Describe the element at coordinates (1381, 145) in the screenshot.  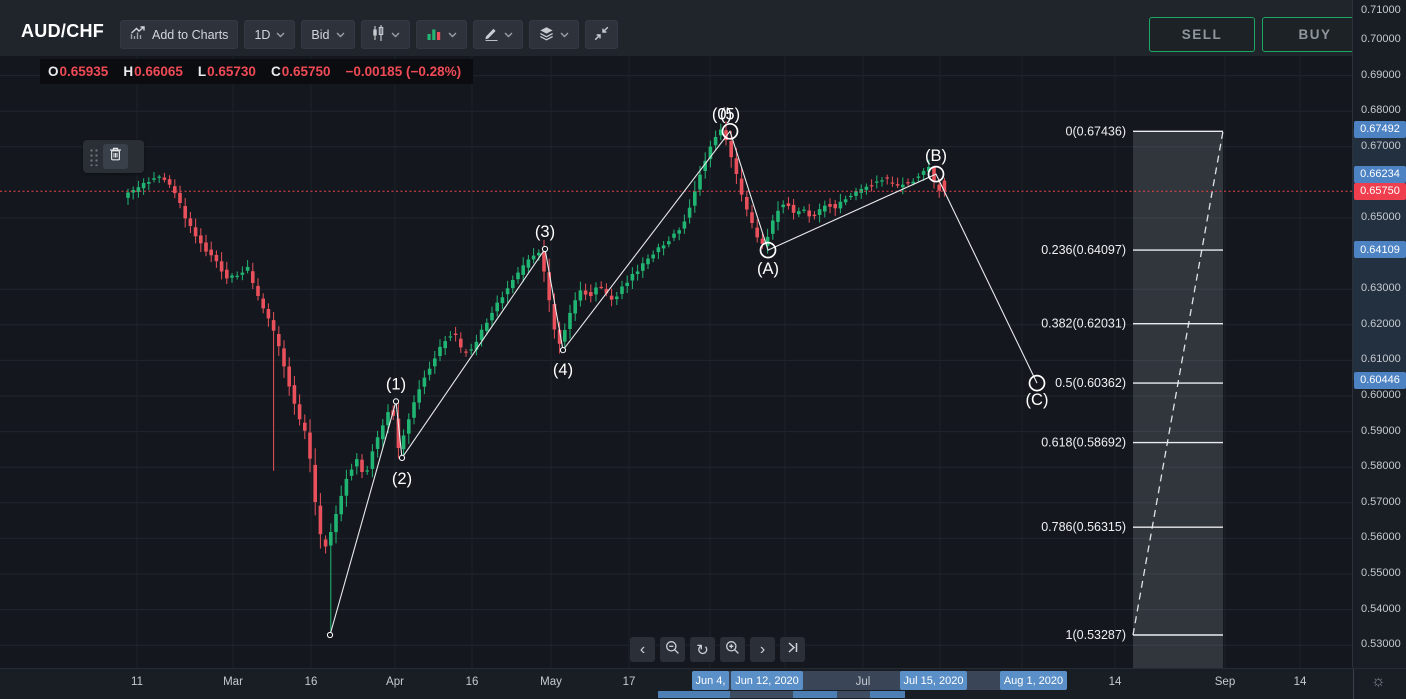
I see `price-tick-label: 0.67000` at that location.